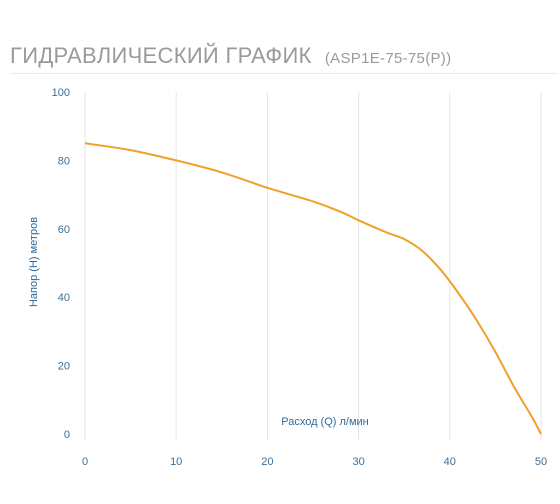 The width and height of the screenshot is (560, 504). Describe the element at coordinates (64, 161) in the screenshot. I see `y-tick-label-4: 80` at that location.